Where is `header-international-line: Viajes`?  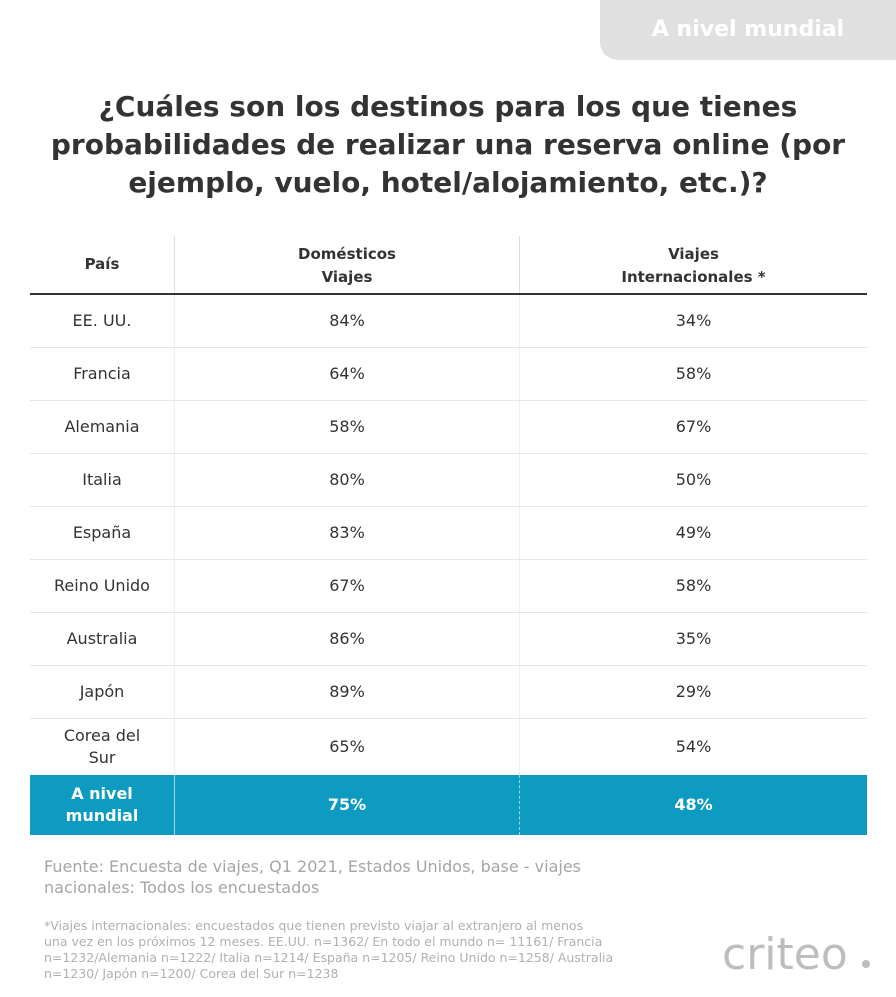
header-international-line: Viajes is located at coordinates (693, 253).